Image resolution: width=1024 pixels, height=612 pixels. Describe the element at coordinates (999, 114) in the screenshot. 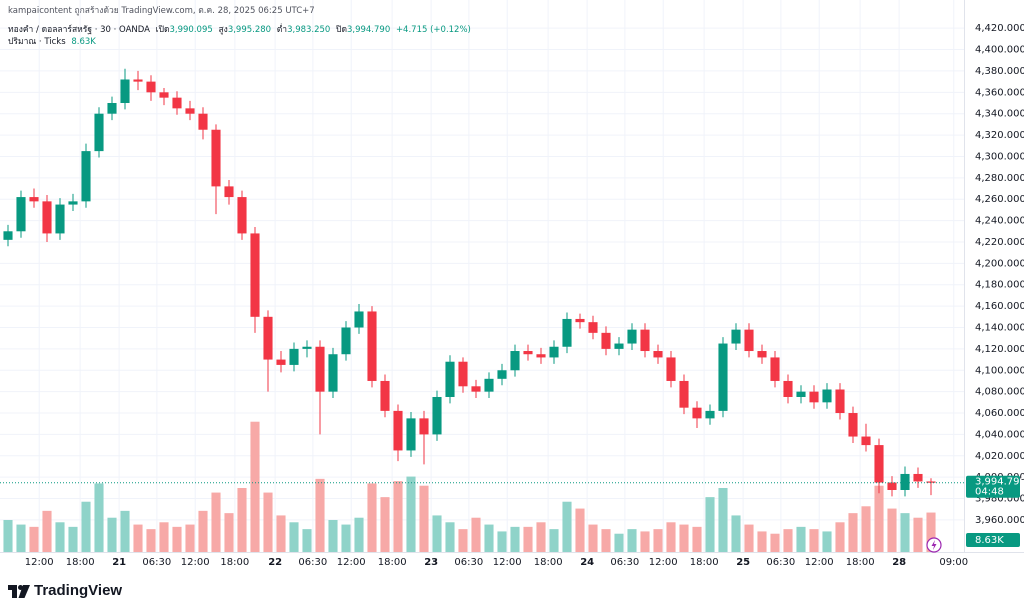

I see `y-tick-label: 4,340.000` at that location.